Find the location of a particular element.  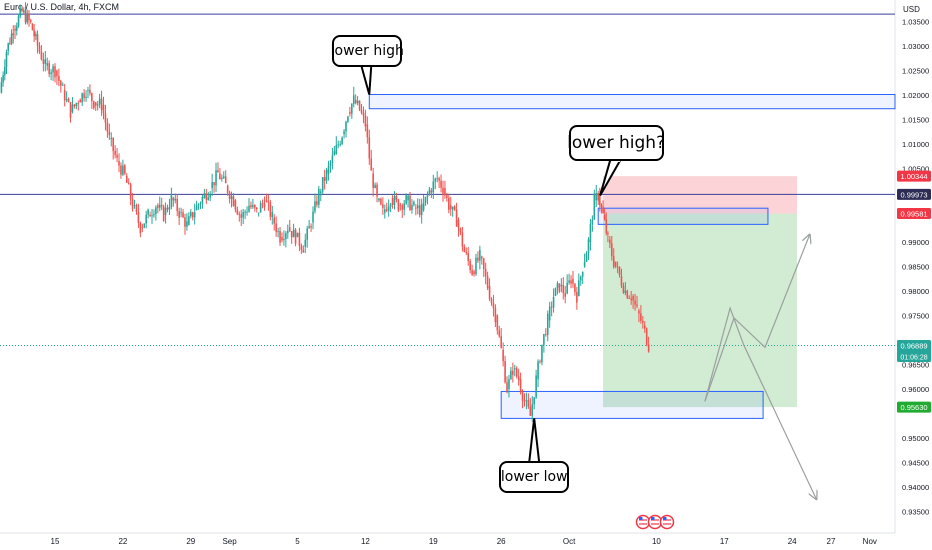

position-stop-zone is located at coordinates (700, 195).